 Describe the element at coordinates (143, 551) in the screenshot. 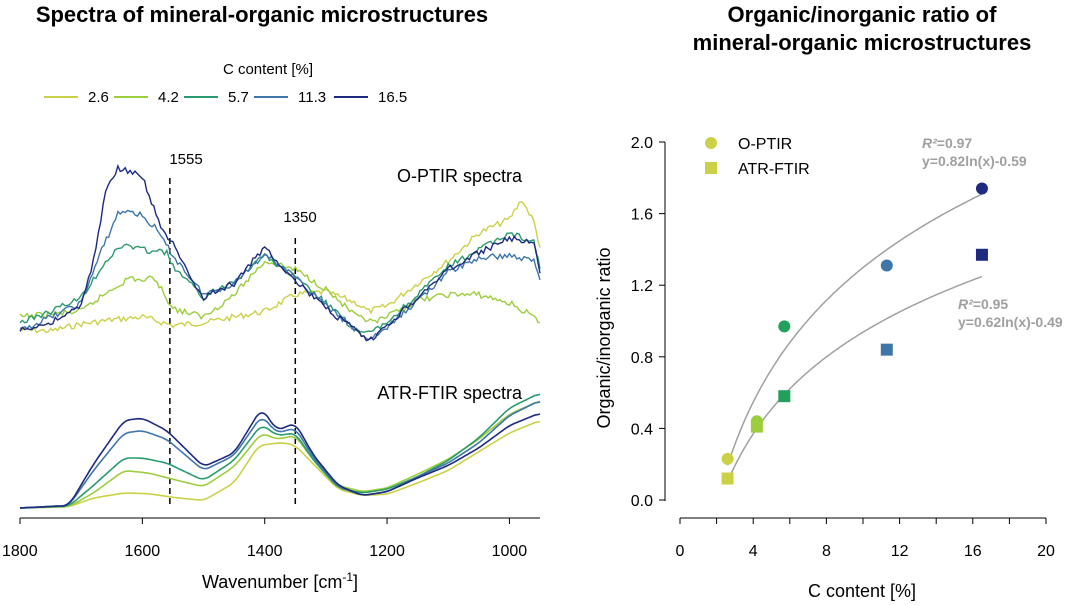

I see `spectra-tick-label: 1600` at that location.